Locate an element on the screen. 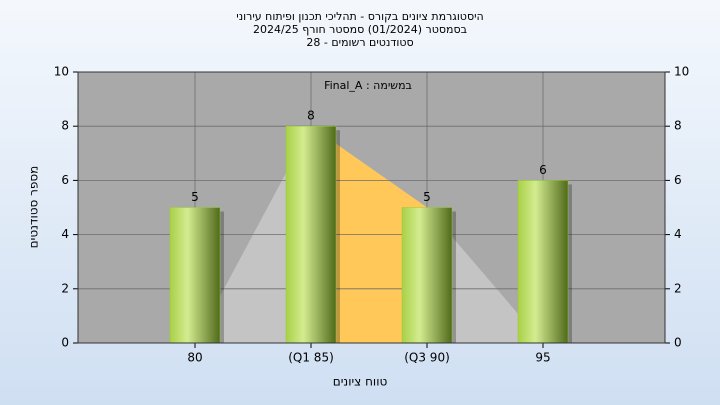 This screenshot has height=405, width=720. y-tick-label: 10 is located at coordinates (61, 72).